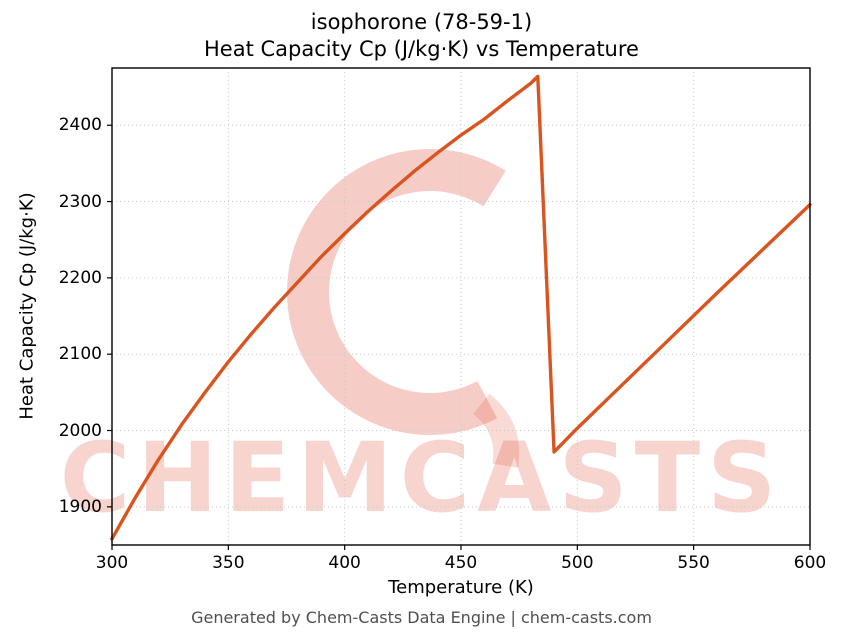 This screenshot has height=644, width=843. Describe the element at coordinates (228, 563) in the screenshot. I see `x-tick-label: 350` at that location.